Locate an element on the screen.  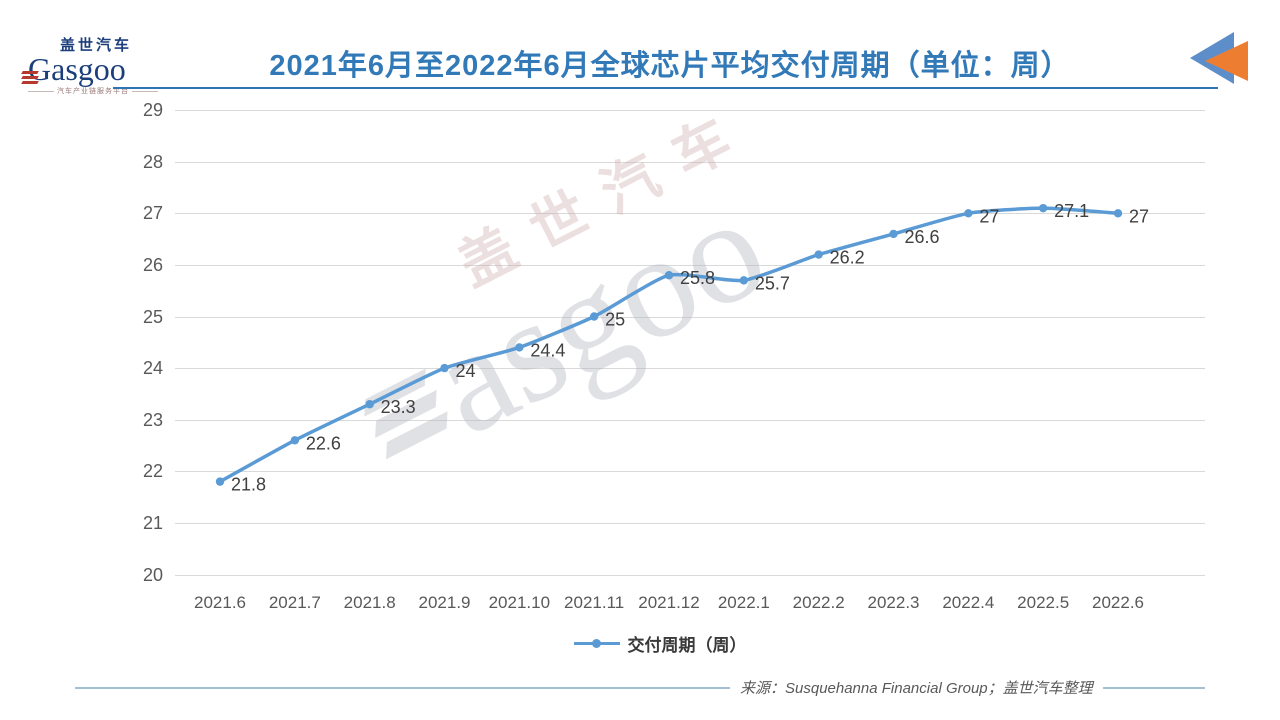
footer: 来源：Susquehanna Financial Group；盖世汽车整理 is located at coordinates (640, 687).